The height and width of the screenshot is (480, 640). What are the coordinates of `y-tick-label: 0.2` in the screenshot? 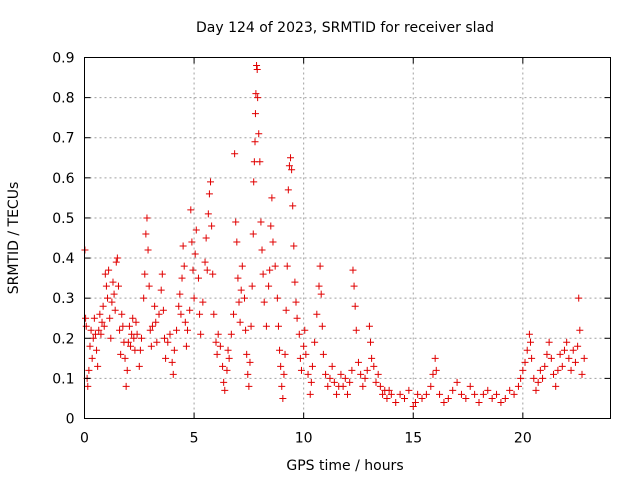 It's located at (63, 339).